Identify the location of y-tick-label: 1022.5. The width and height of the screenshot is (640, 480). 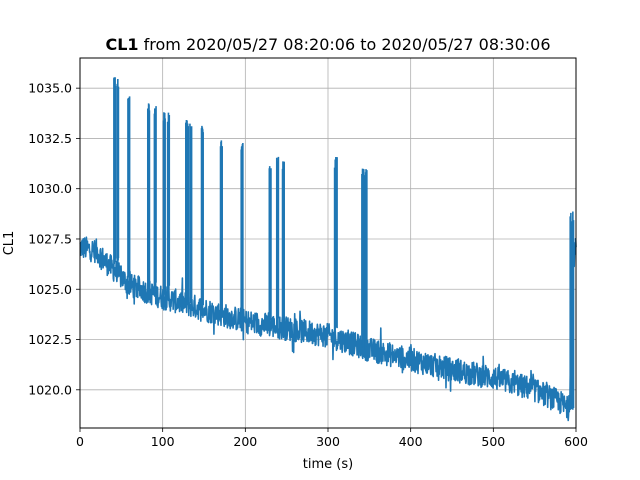
(50, 339).